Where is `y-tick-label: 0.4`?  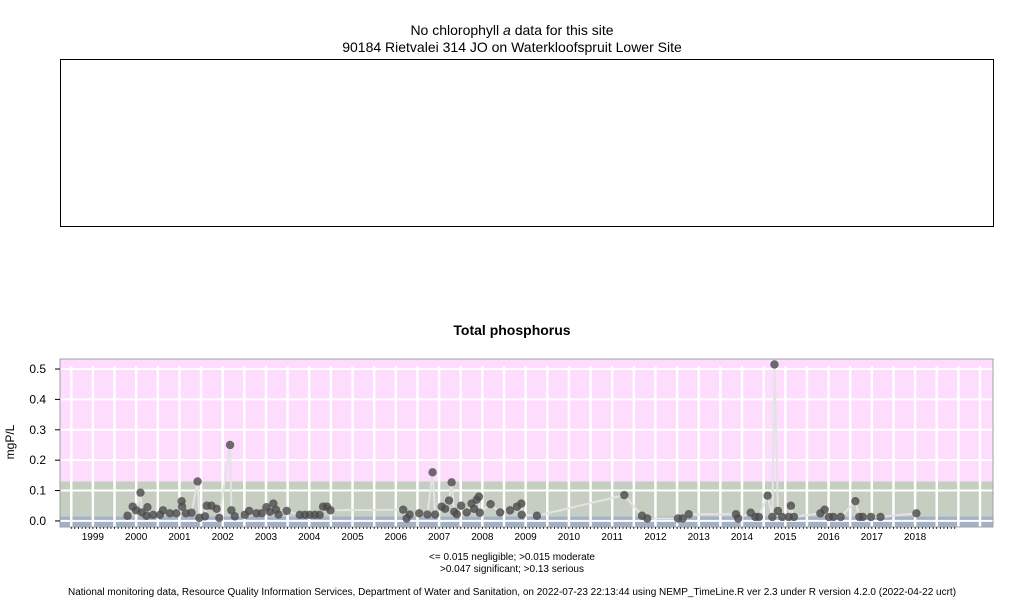
y-tick-label: 0.4 is located at coordinates (37, 399).